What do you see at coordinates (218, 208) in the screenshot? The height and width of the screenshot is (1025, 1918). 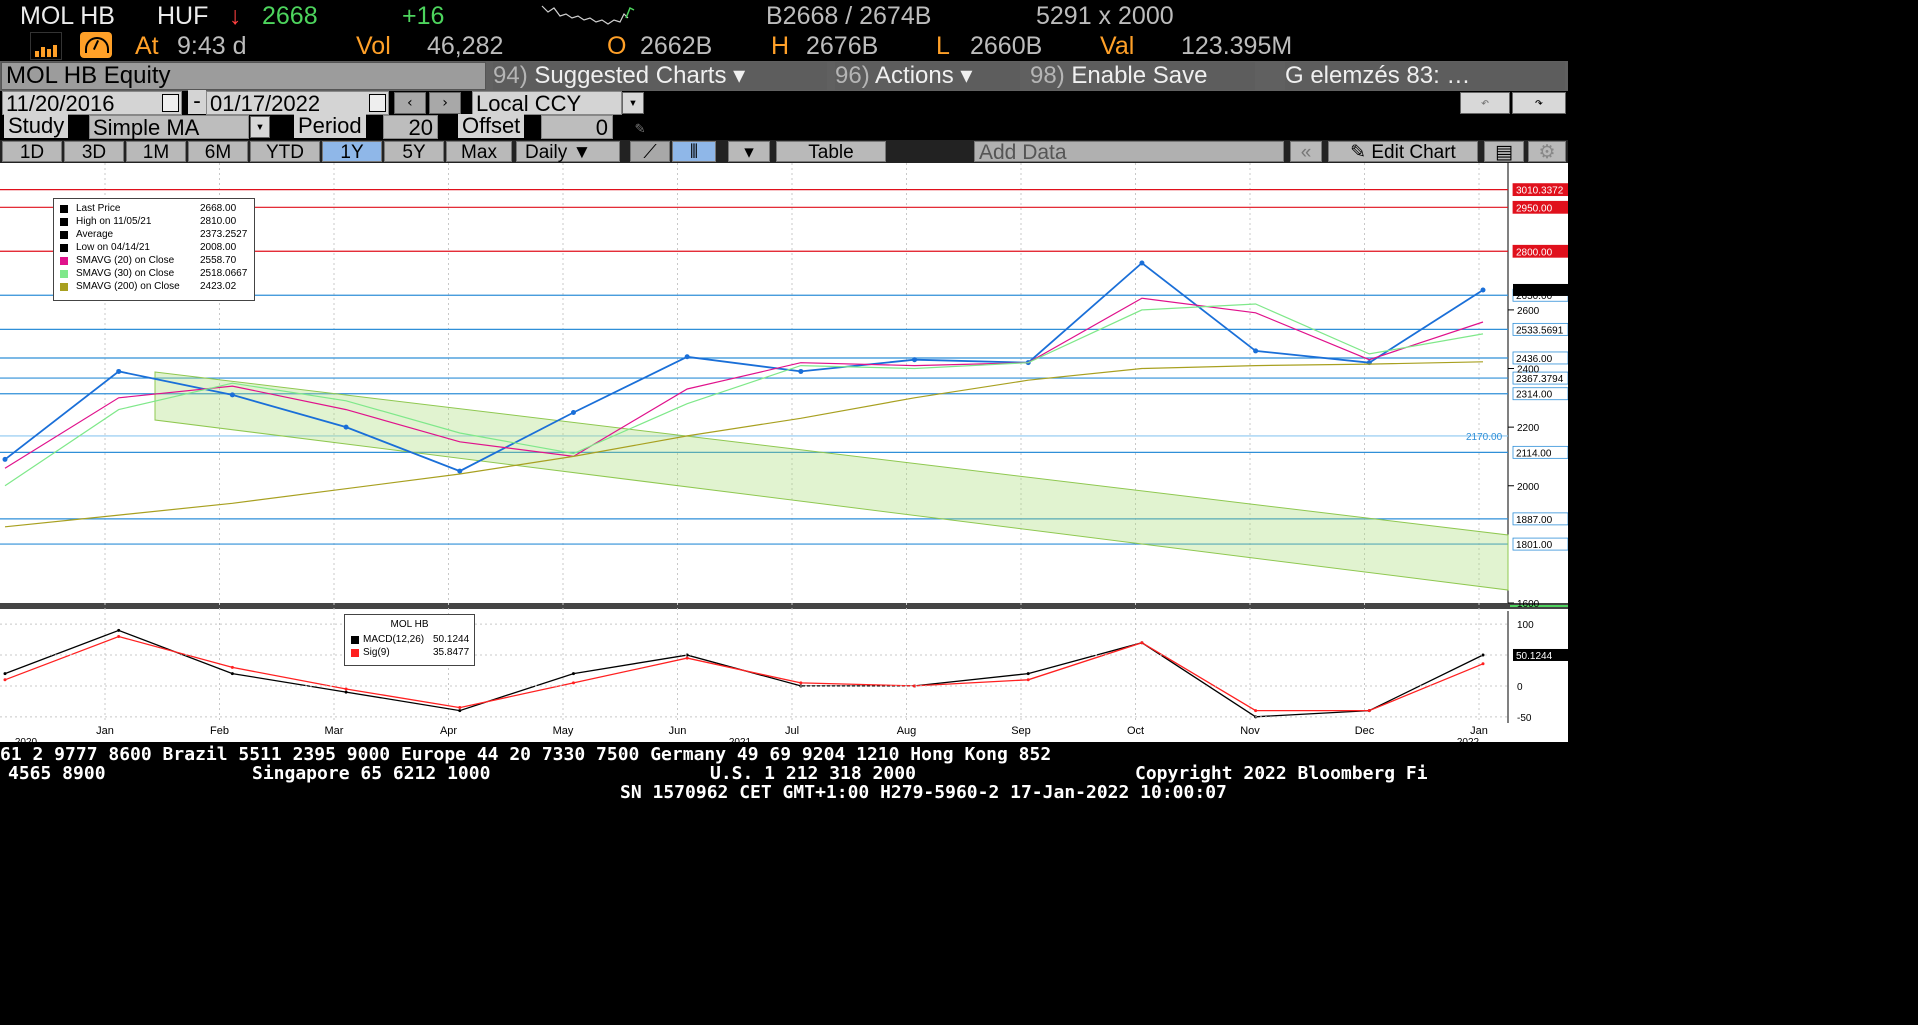 I see `legend-value: 2668.00` at bounding box center [218, 208].